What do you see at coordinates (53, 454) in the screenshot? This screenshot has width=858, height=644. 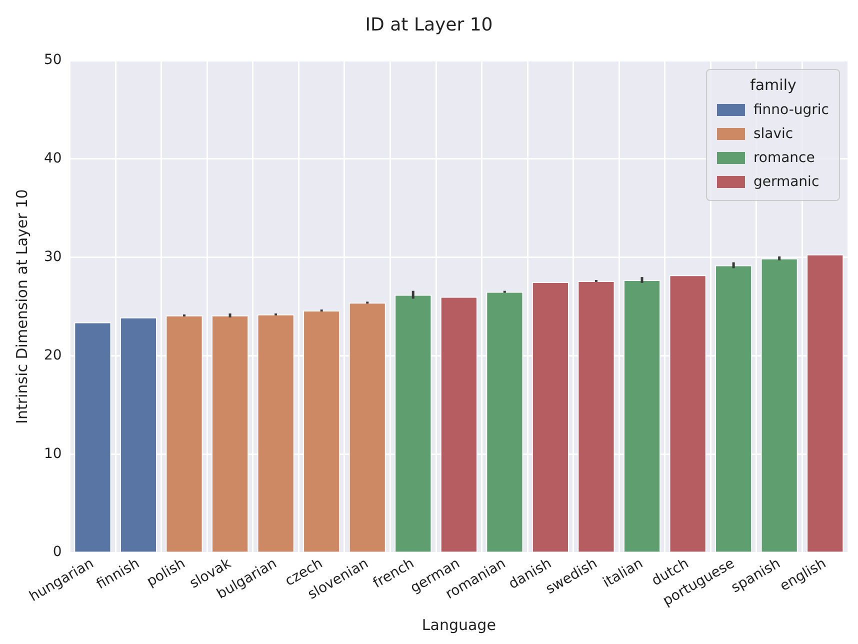 I see `y-tick-label: 10` at bounding box center [53, 454].